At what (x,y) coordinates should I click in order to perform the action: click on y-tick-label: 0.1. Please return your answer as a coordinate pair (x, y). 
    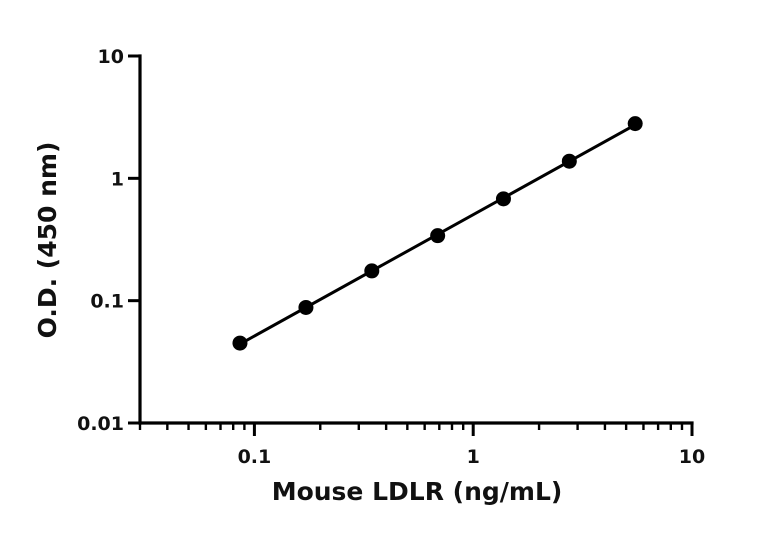
    Looking at the image, I should click on (107, 302).